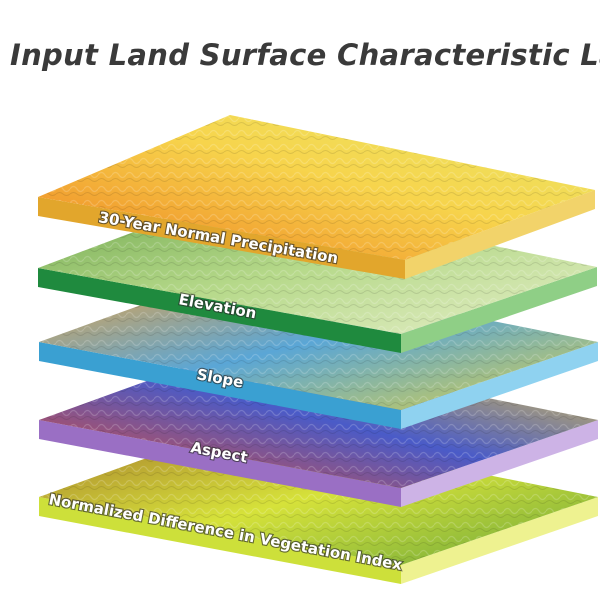  Describe the element at coordinates (305, 55) in the screenshot. I see `diagram-title: Input Land Surface Characteristic Layers` at that location.